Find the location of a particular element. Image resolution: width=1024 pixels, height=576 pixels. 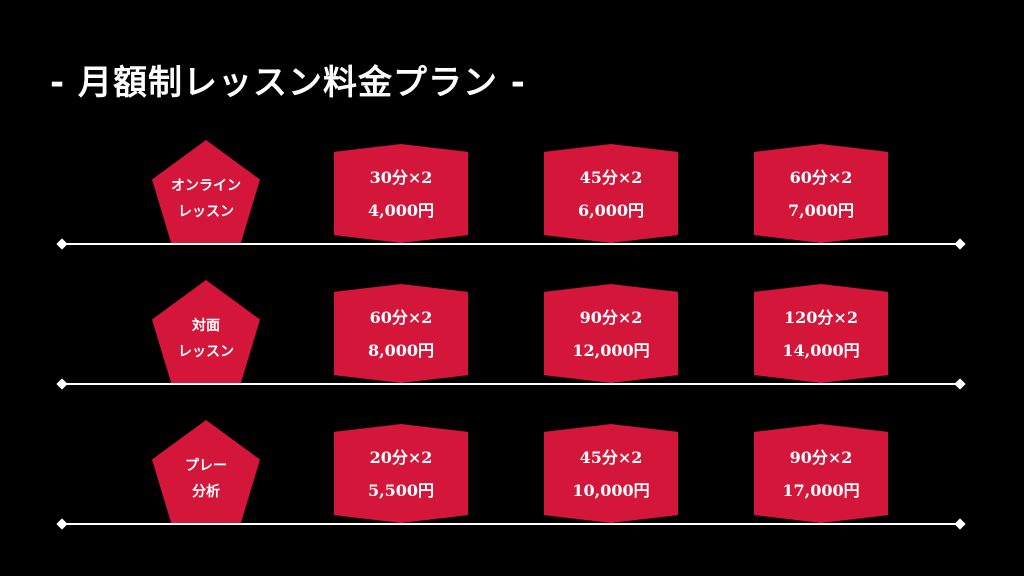

plan-price: 12,000円 is located at coordinates (611, 350).